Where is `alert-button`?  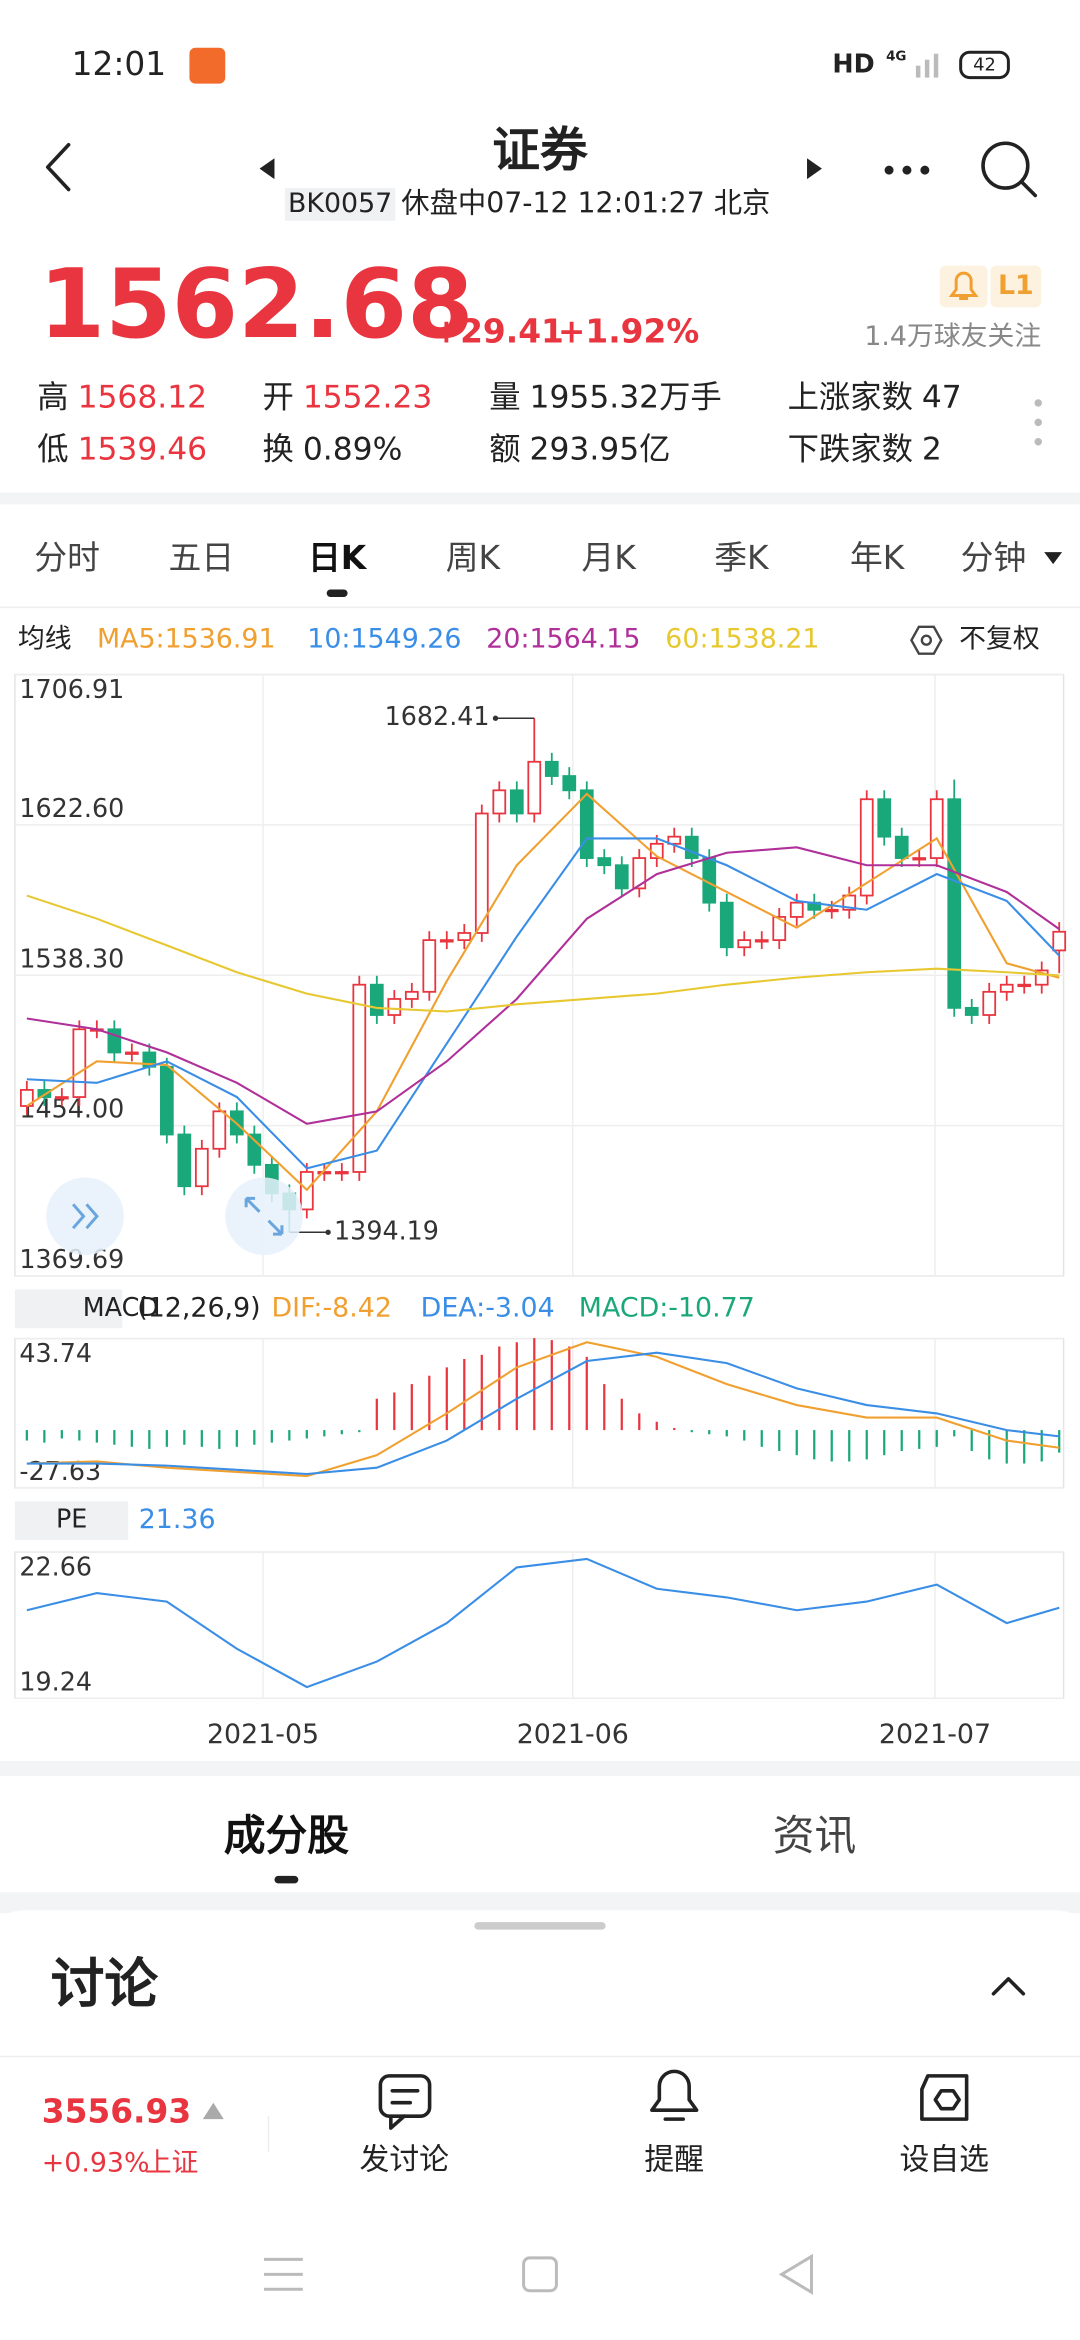
alert-button is located at coordinates (963, 286).